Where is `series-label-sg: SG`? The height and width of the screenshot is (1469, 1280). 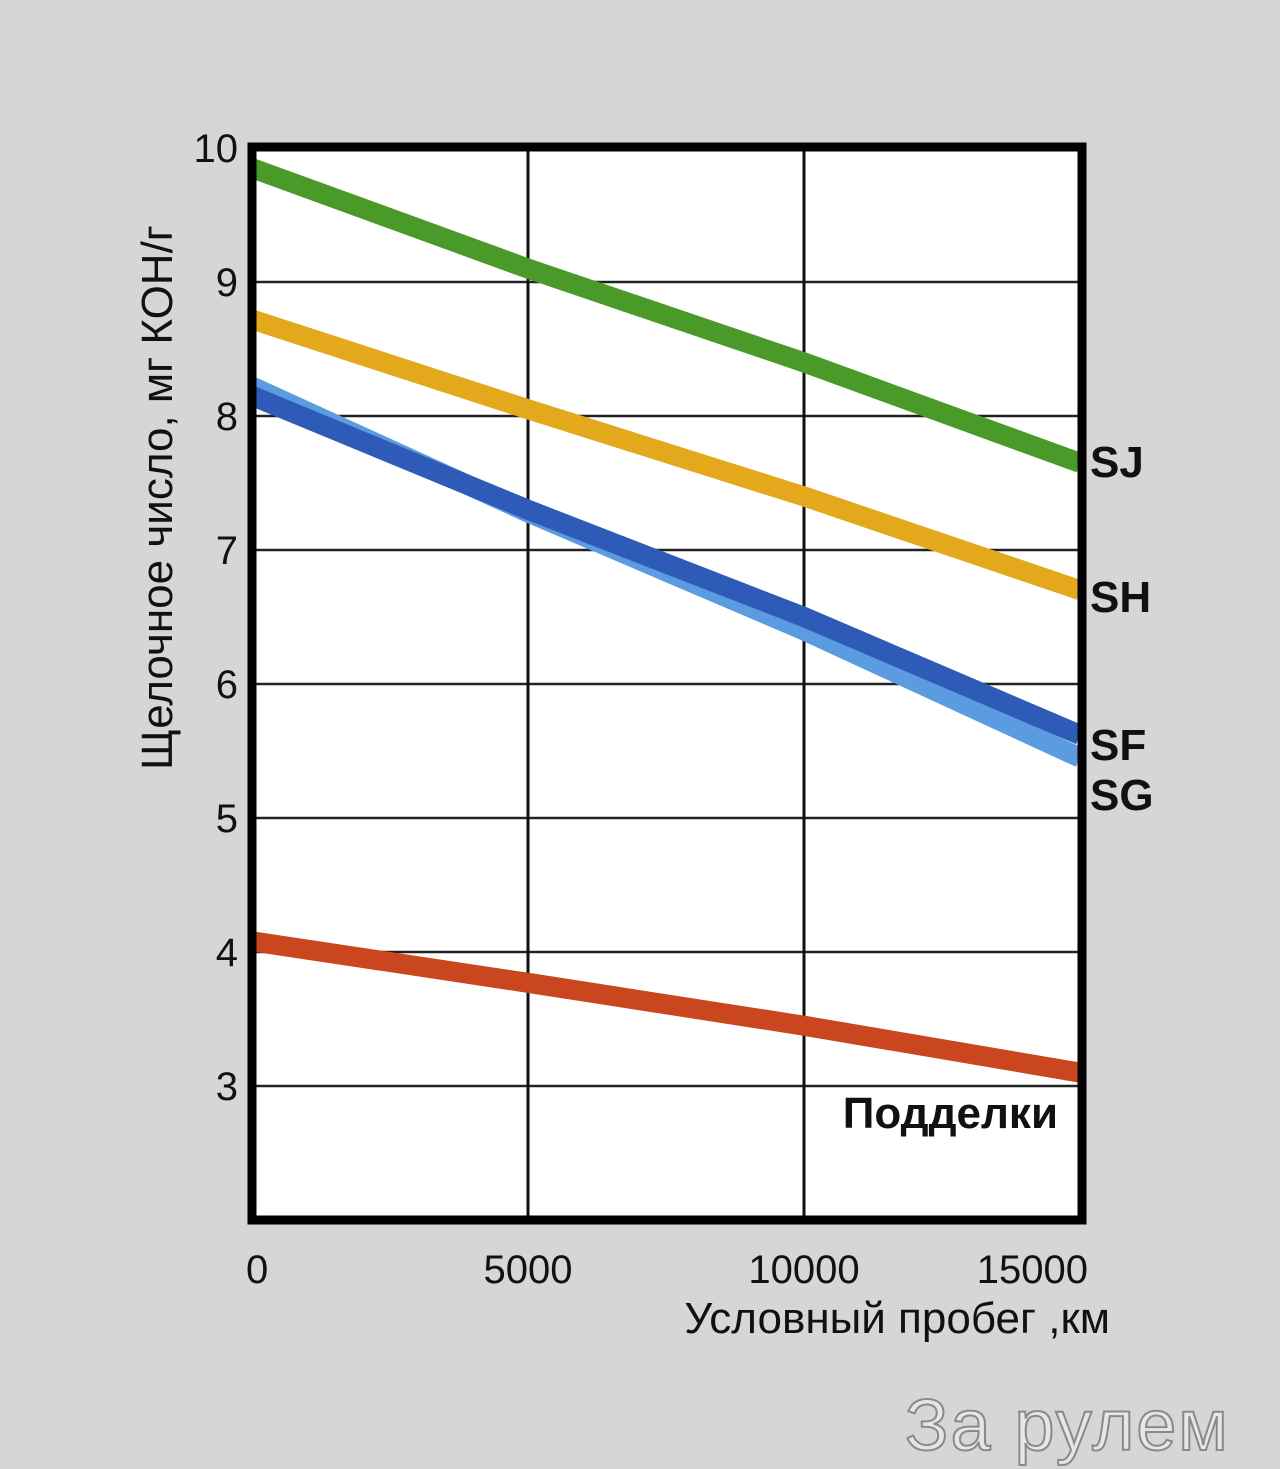 series-label-sg: SG is located at coordinates (1122, 795).